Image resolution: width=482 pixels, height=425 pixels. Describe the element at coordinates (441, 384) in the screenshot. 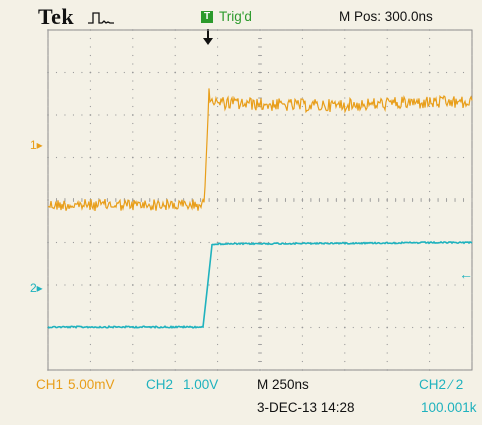

I see `trigger-source-readout: CH2 ⁄ 2` at that location.